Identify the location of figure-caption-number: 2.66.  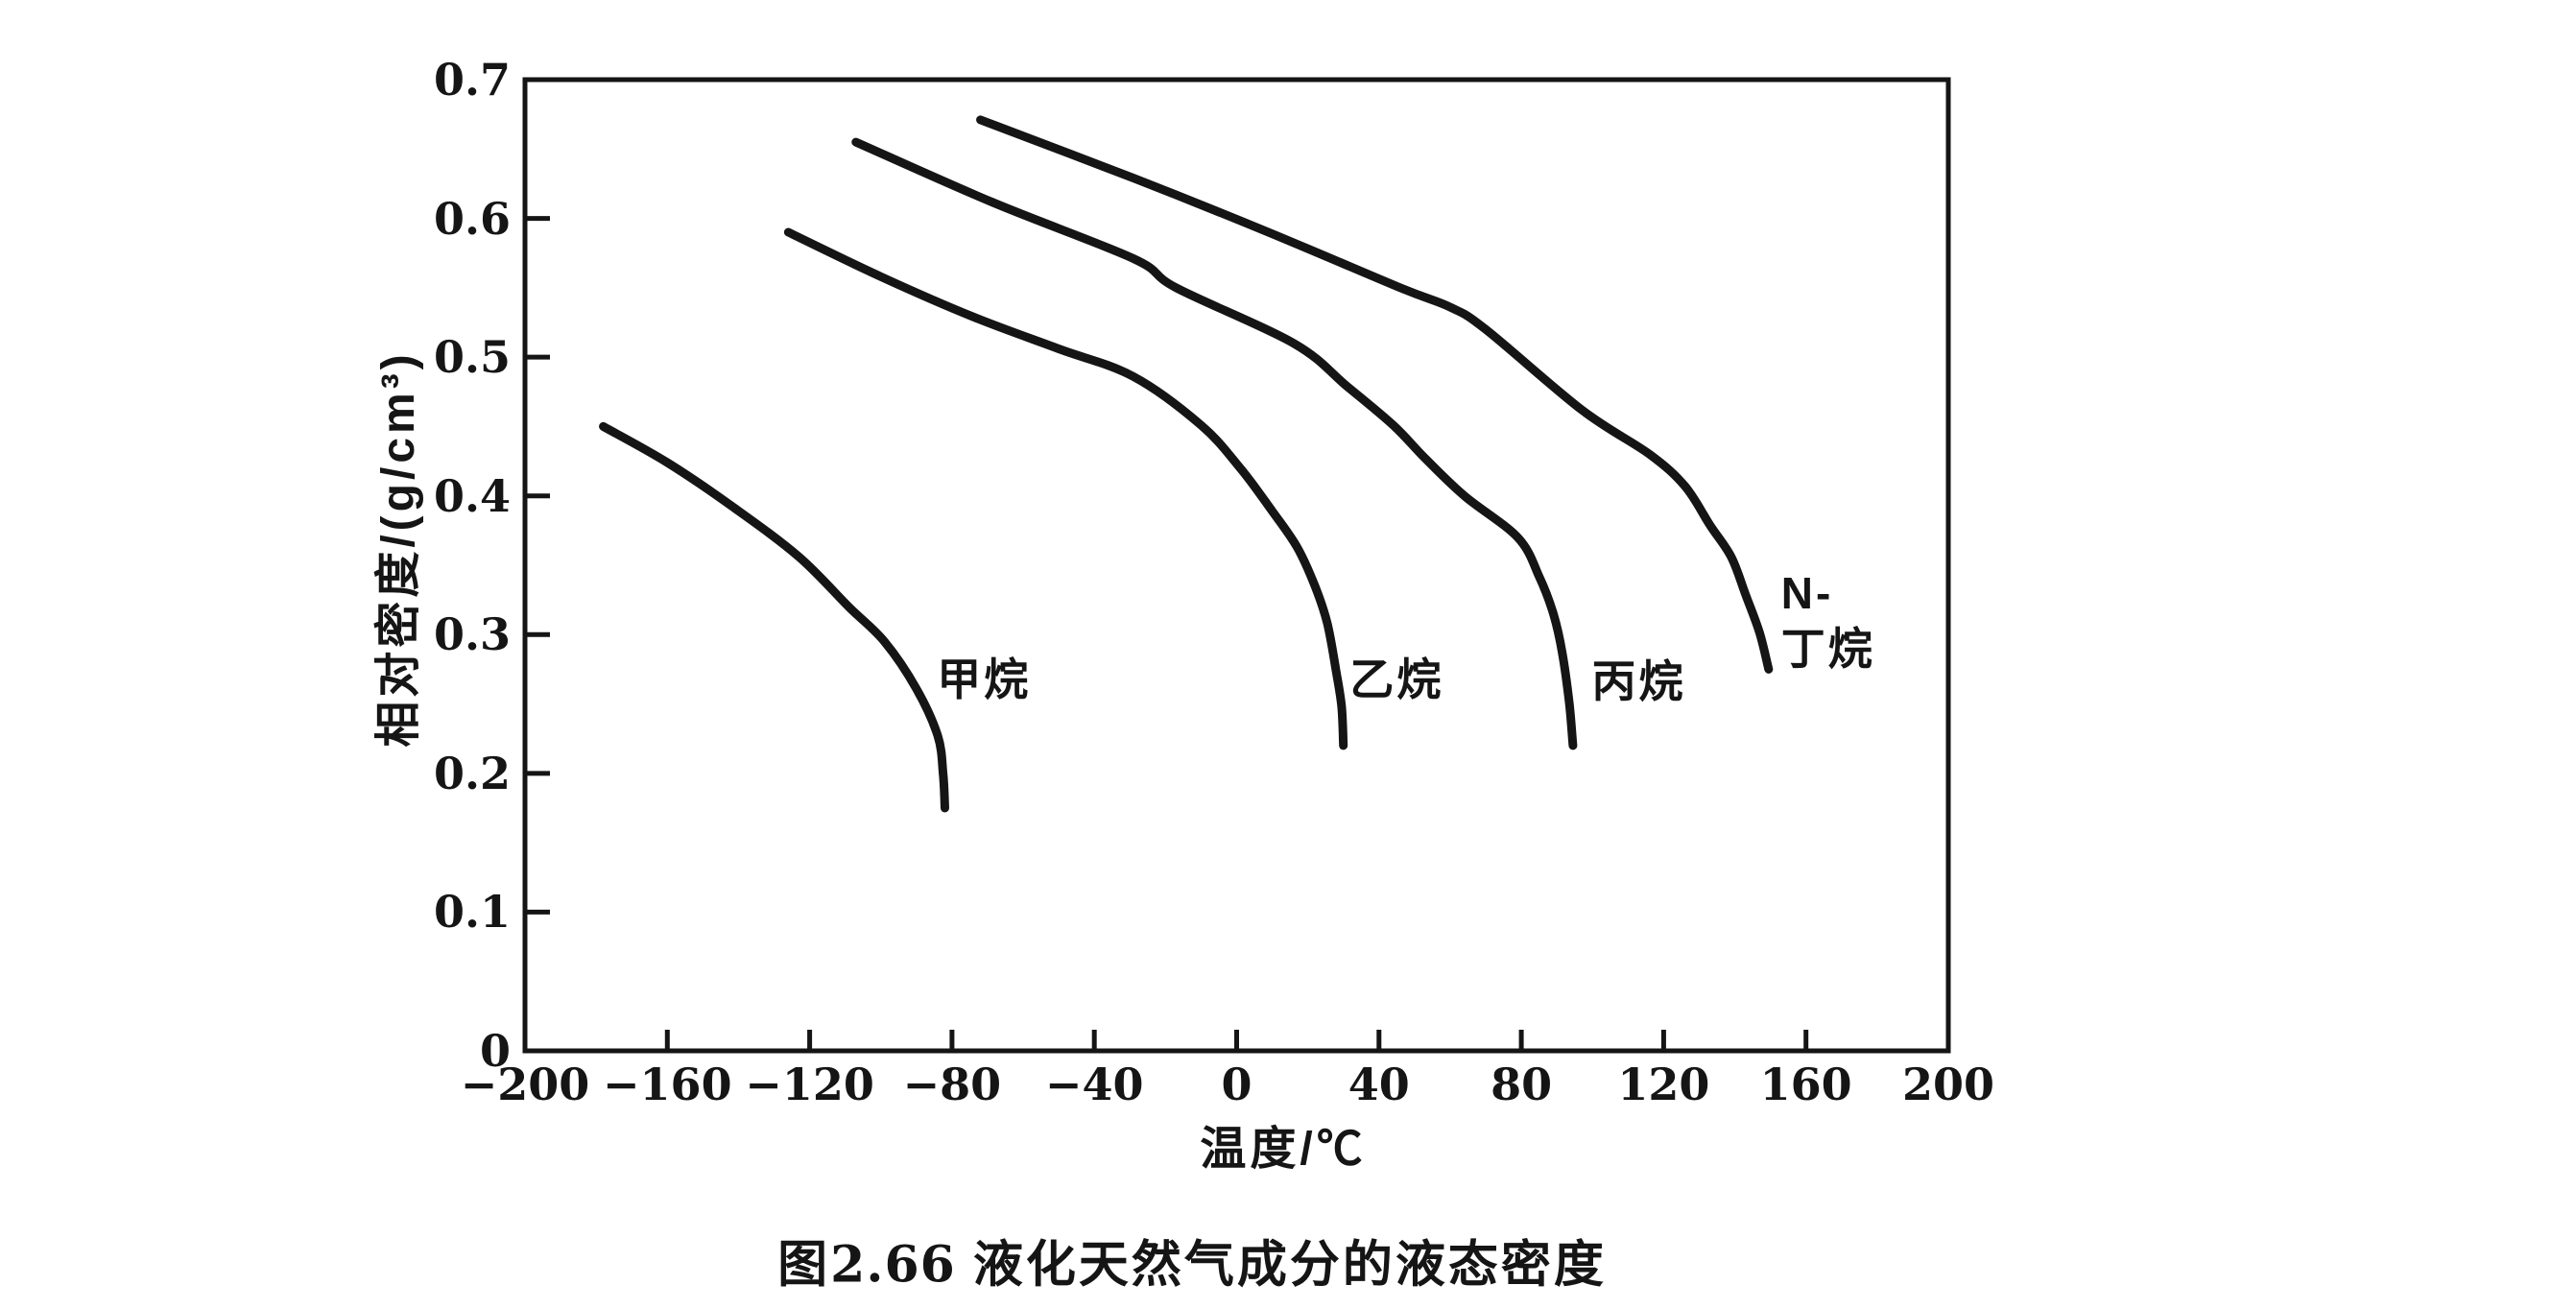
(893, 1265).